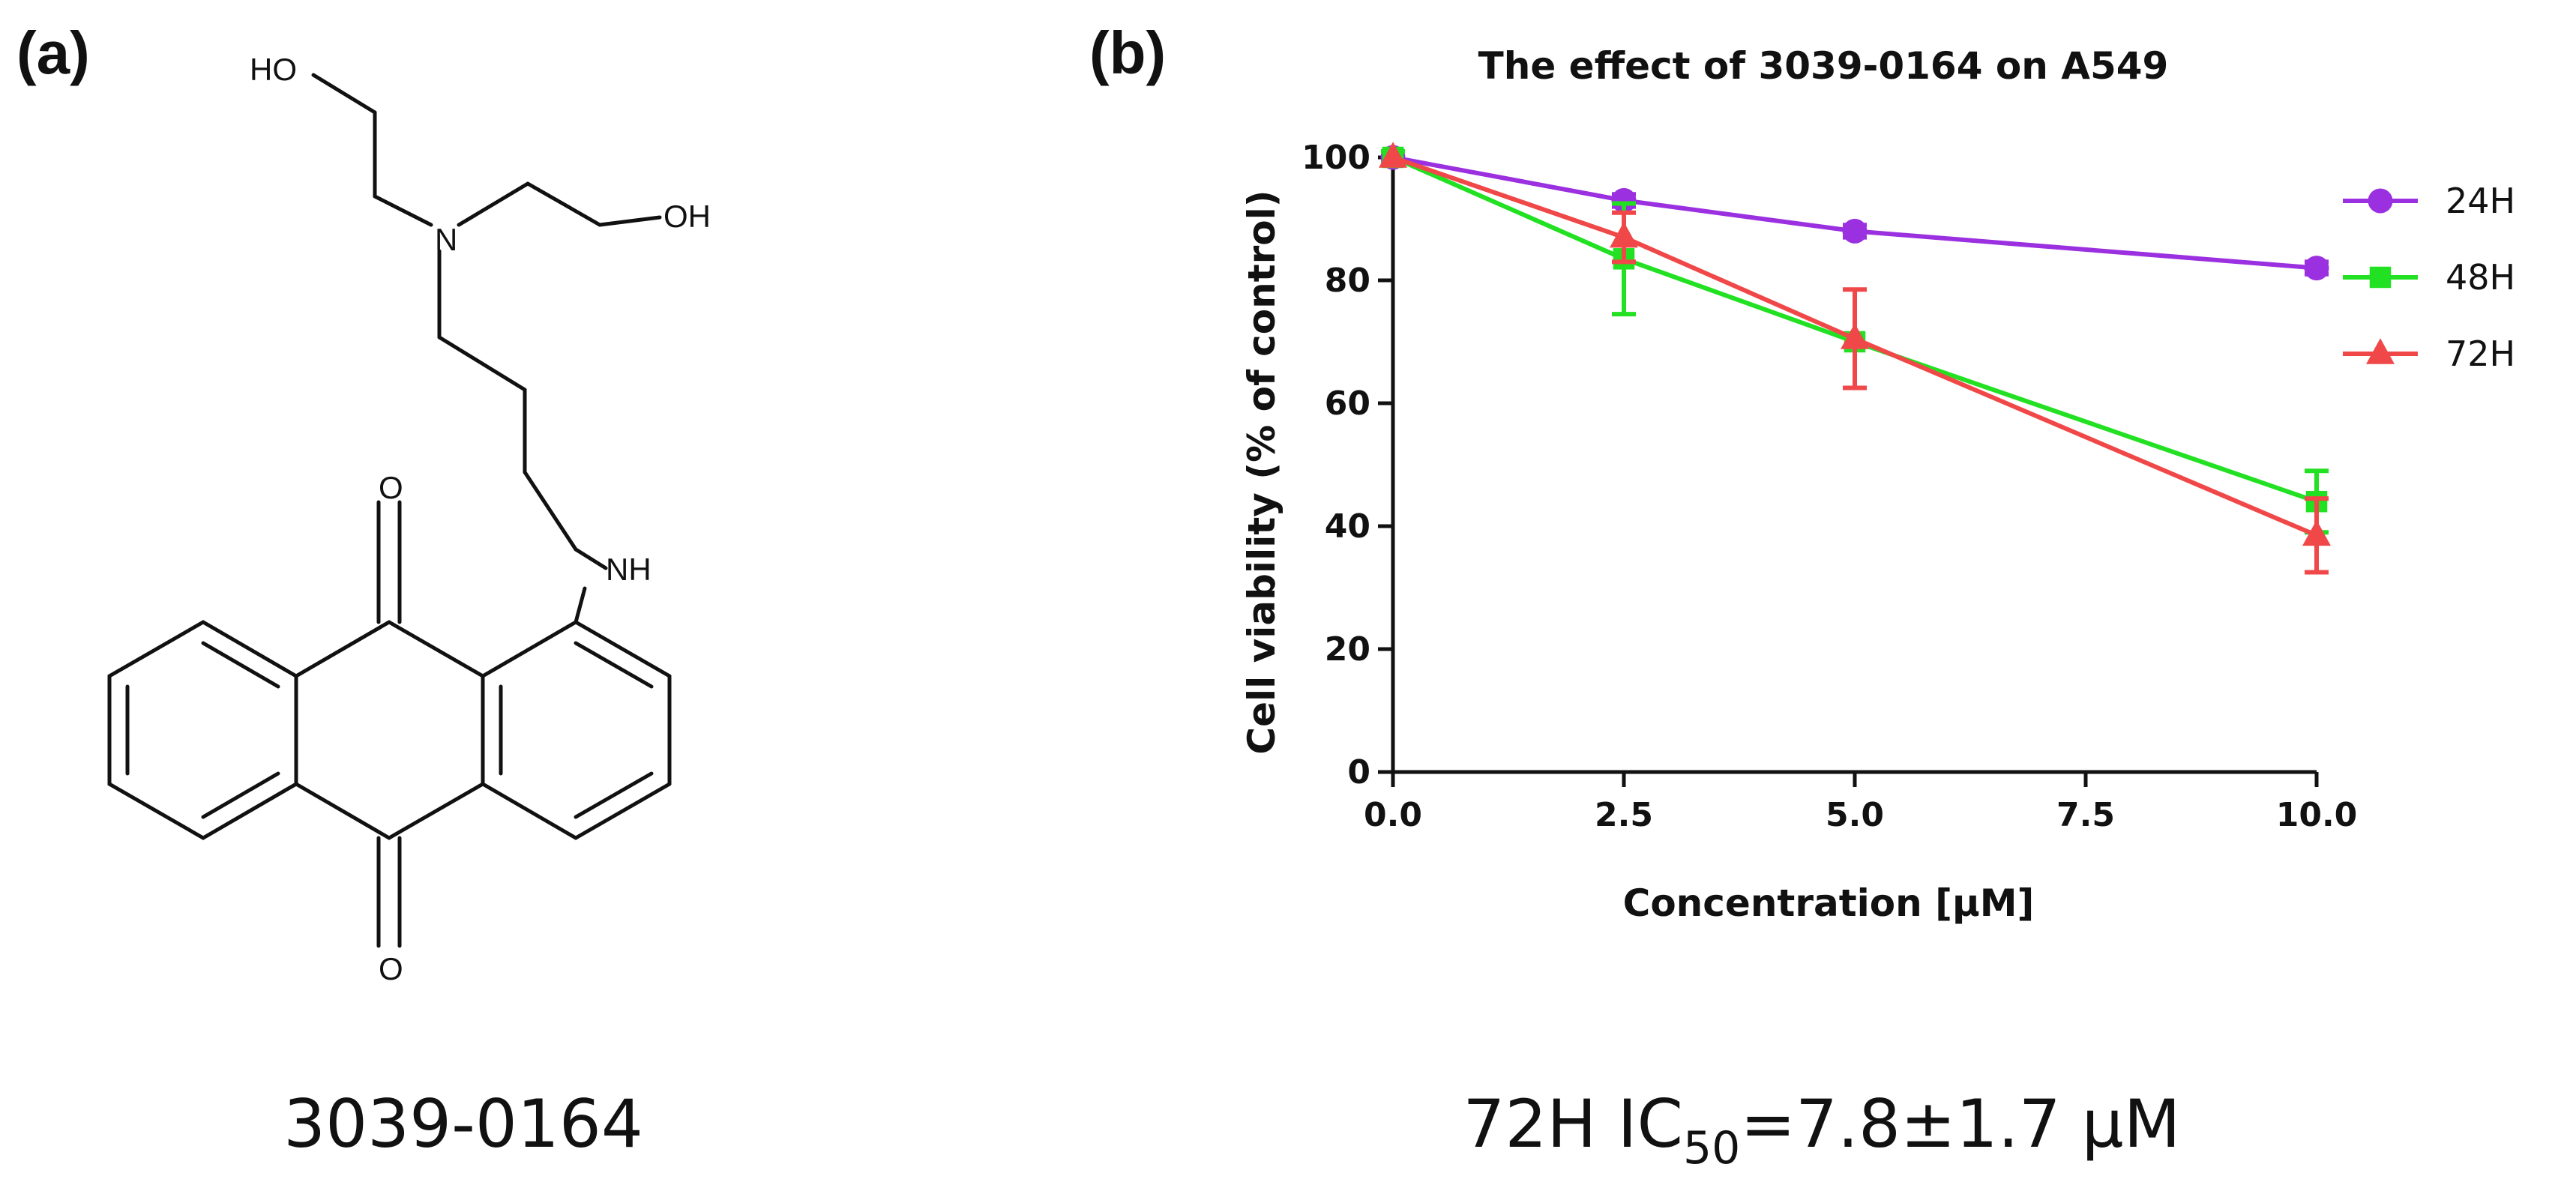  I want to click on legend-marker-48h, so click(2380, 277).